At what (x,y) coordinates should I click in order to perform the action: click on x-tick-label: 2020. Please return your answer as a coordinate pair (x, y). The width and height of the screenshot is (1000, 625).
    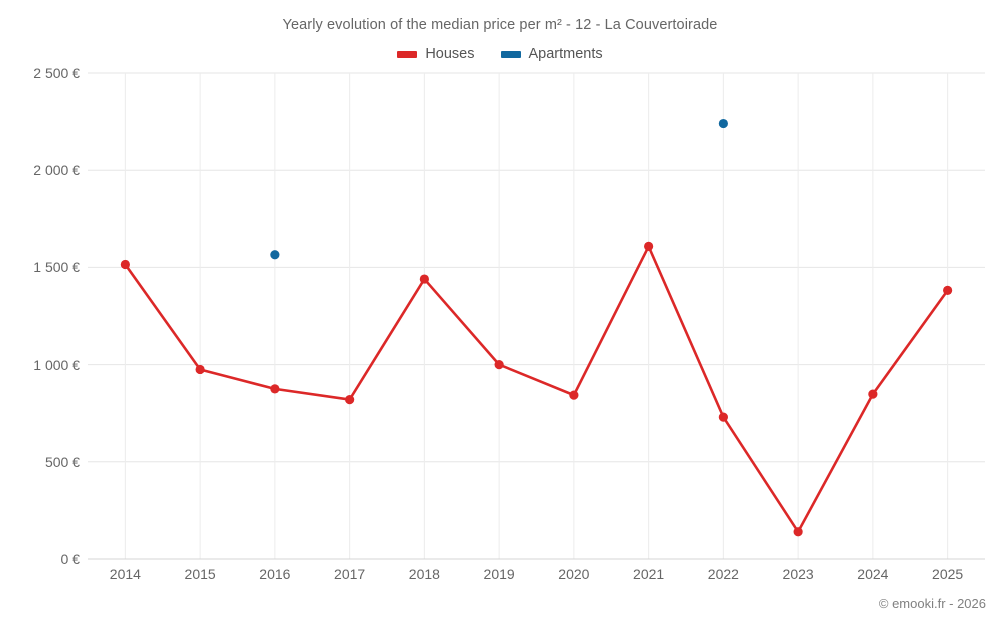
    Looking at the image, I should click on (574, 574).